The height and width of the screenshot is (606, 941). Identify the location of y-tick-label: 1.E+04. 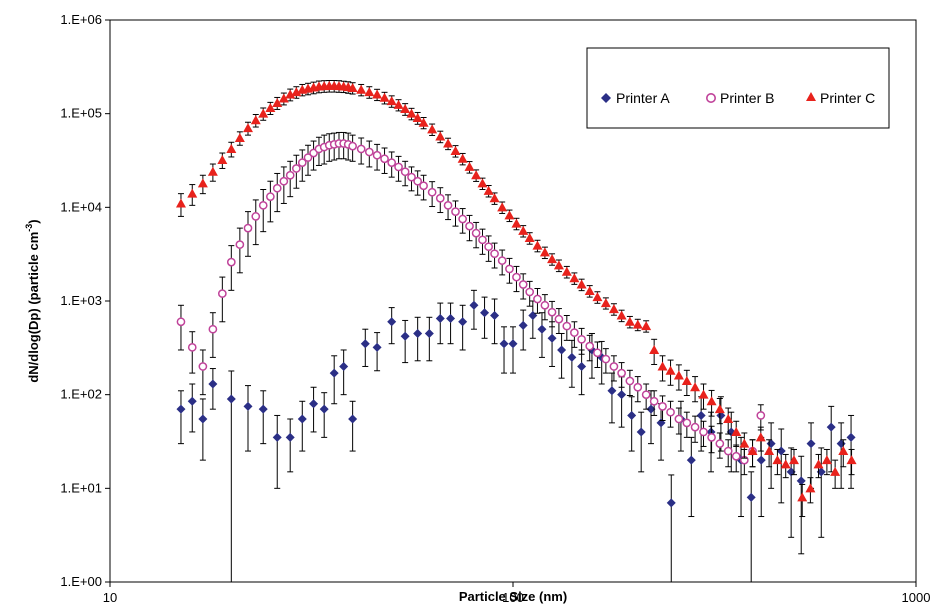
(81, 206).